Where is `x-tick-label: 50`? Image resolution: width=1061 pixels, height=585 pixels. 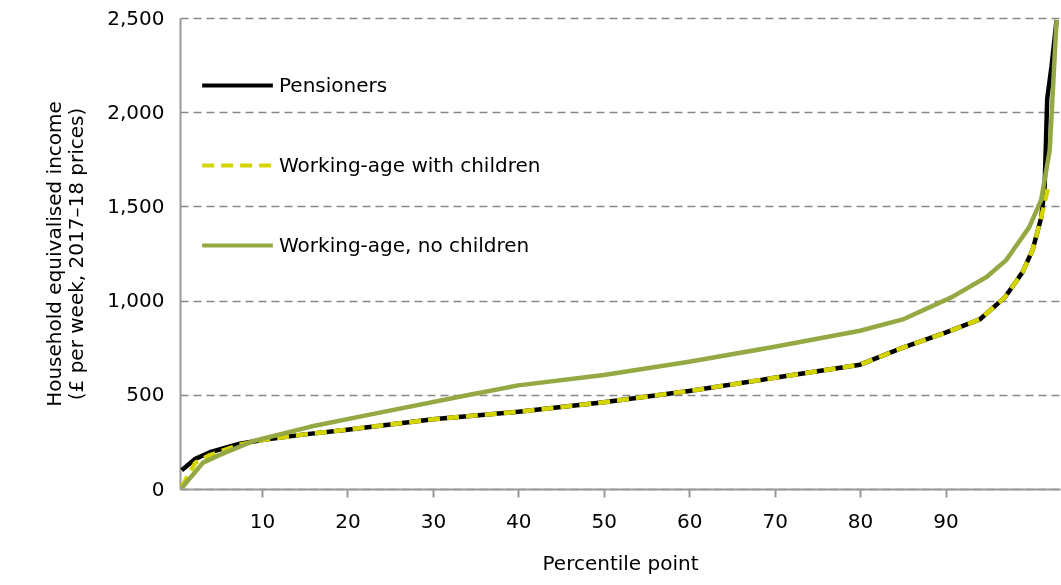
x-tick-label: 50 is located at coordinates (604, 520).